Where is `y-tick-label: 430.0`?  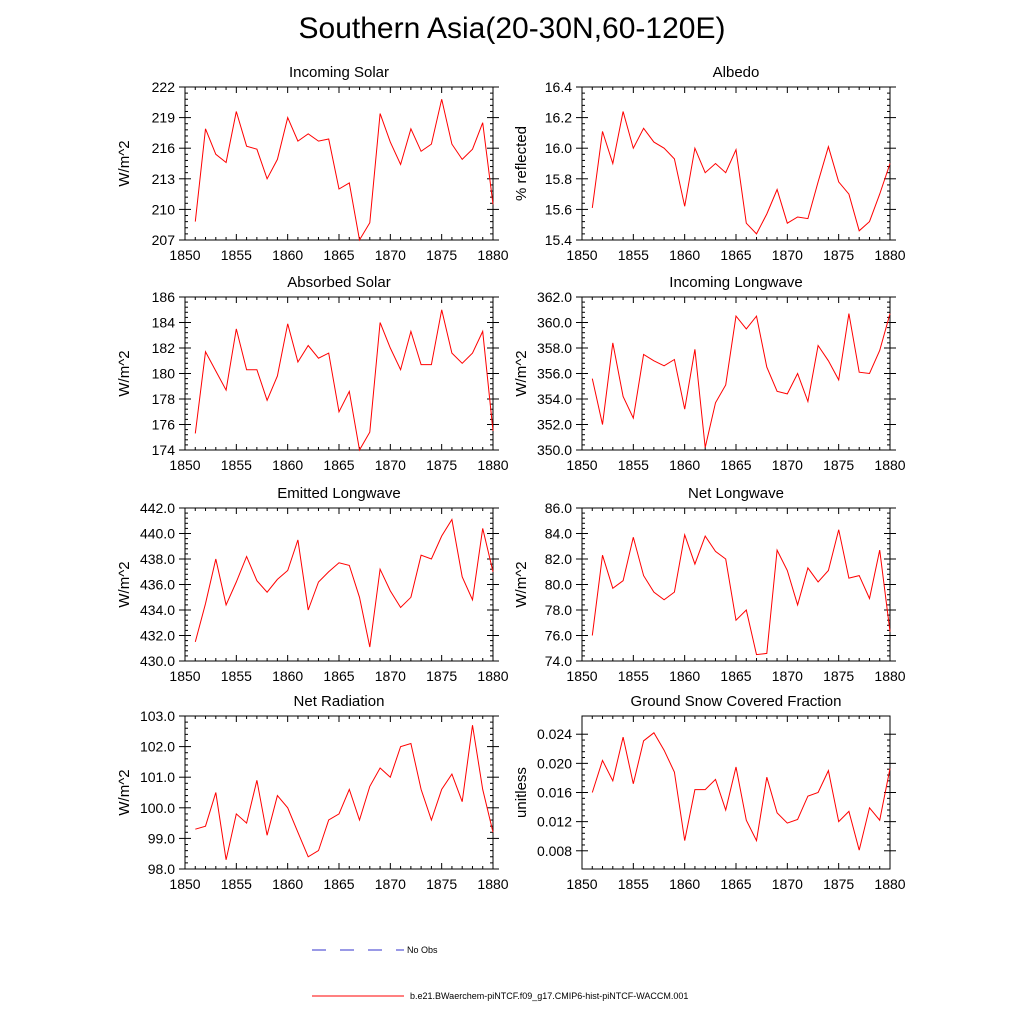 y-tick-label: 430.0 is located at coordinates (157, 661).